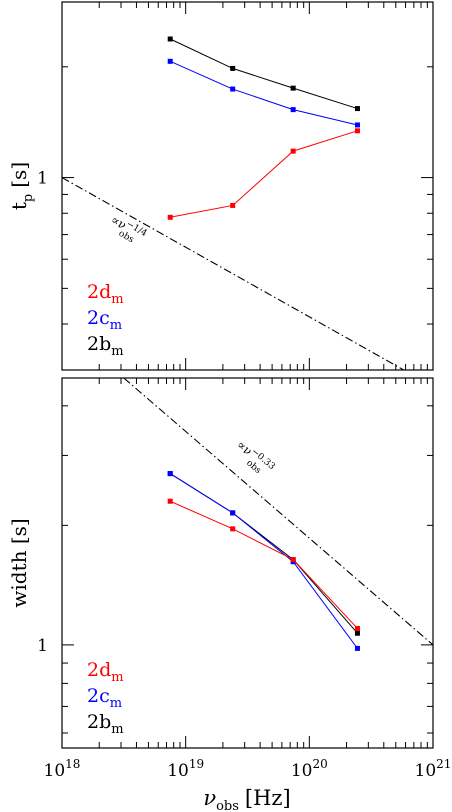  Describe the element at coordinates (246, 799) in the screenshot. I see `x-axis-label: νobs [Hz]` at that location.